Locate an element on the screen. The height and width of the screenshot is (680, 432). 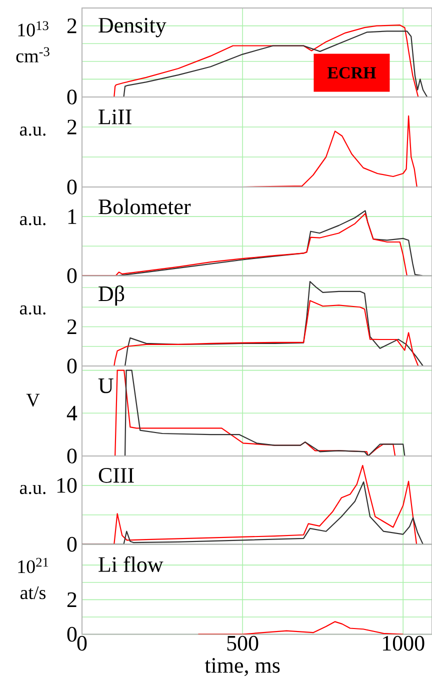
chart-title: Bolometer is located at coordinates (144, 206).